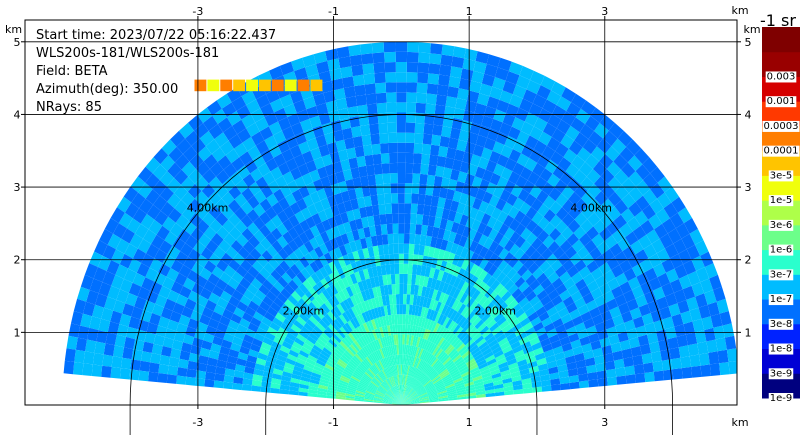 Image resolution: width=800 pixels, height=435 pixels. I want to click on feature-cell, so click(277, 85).